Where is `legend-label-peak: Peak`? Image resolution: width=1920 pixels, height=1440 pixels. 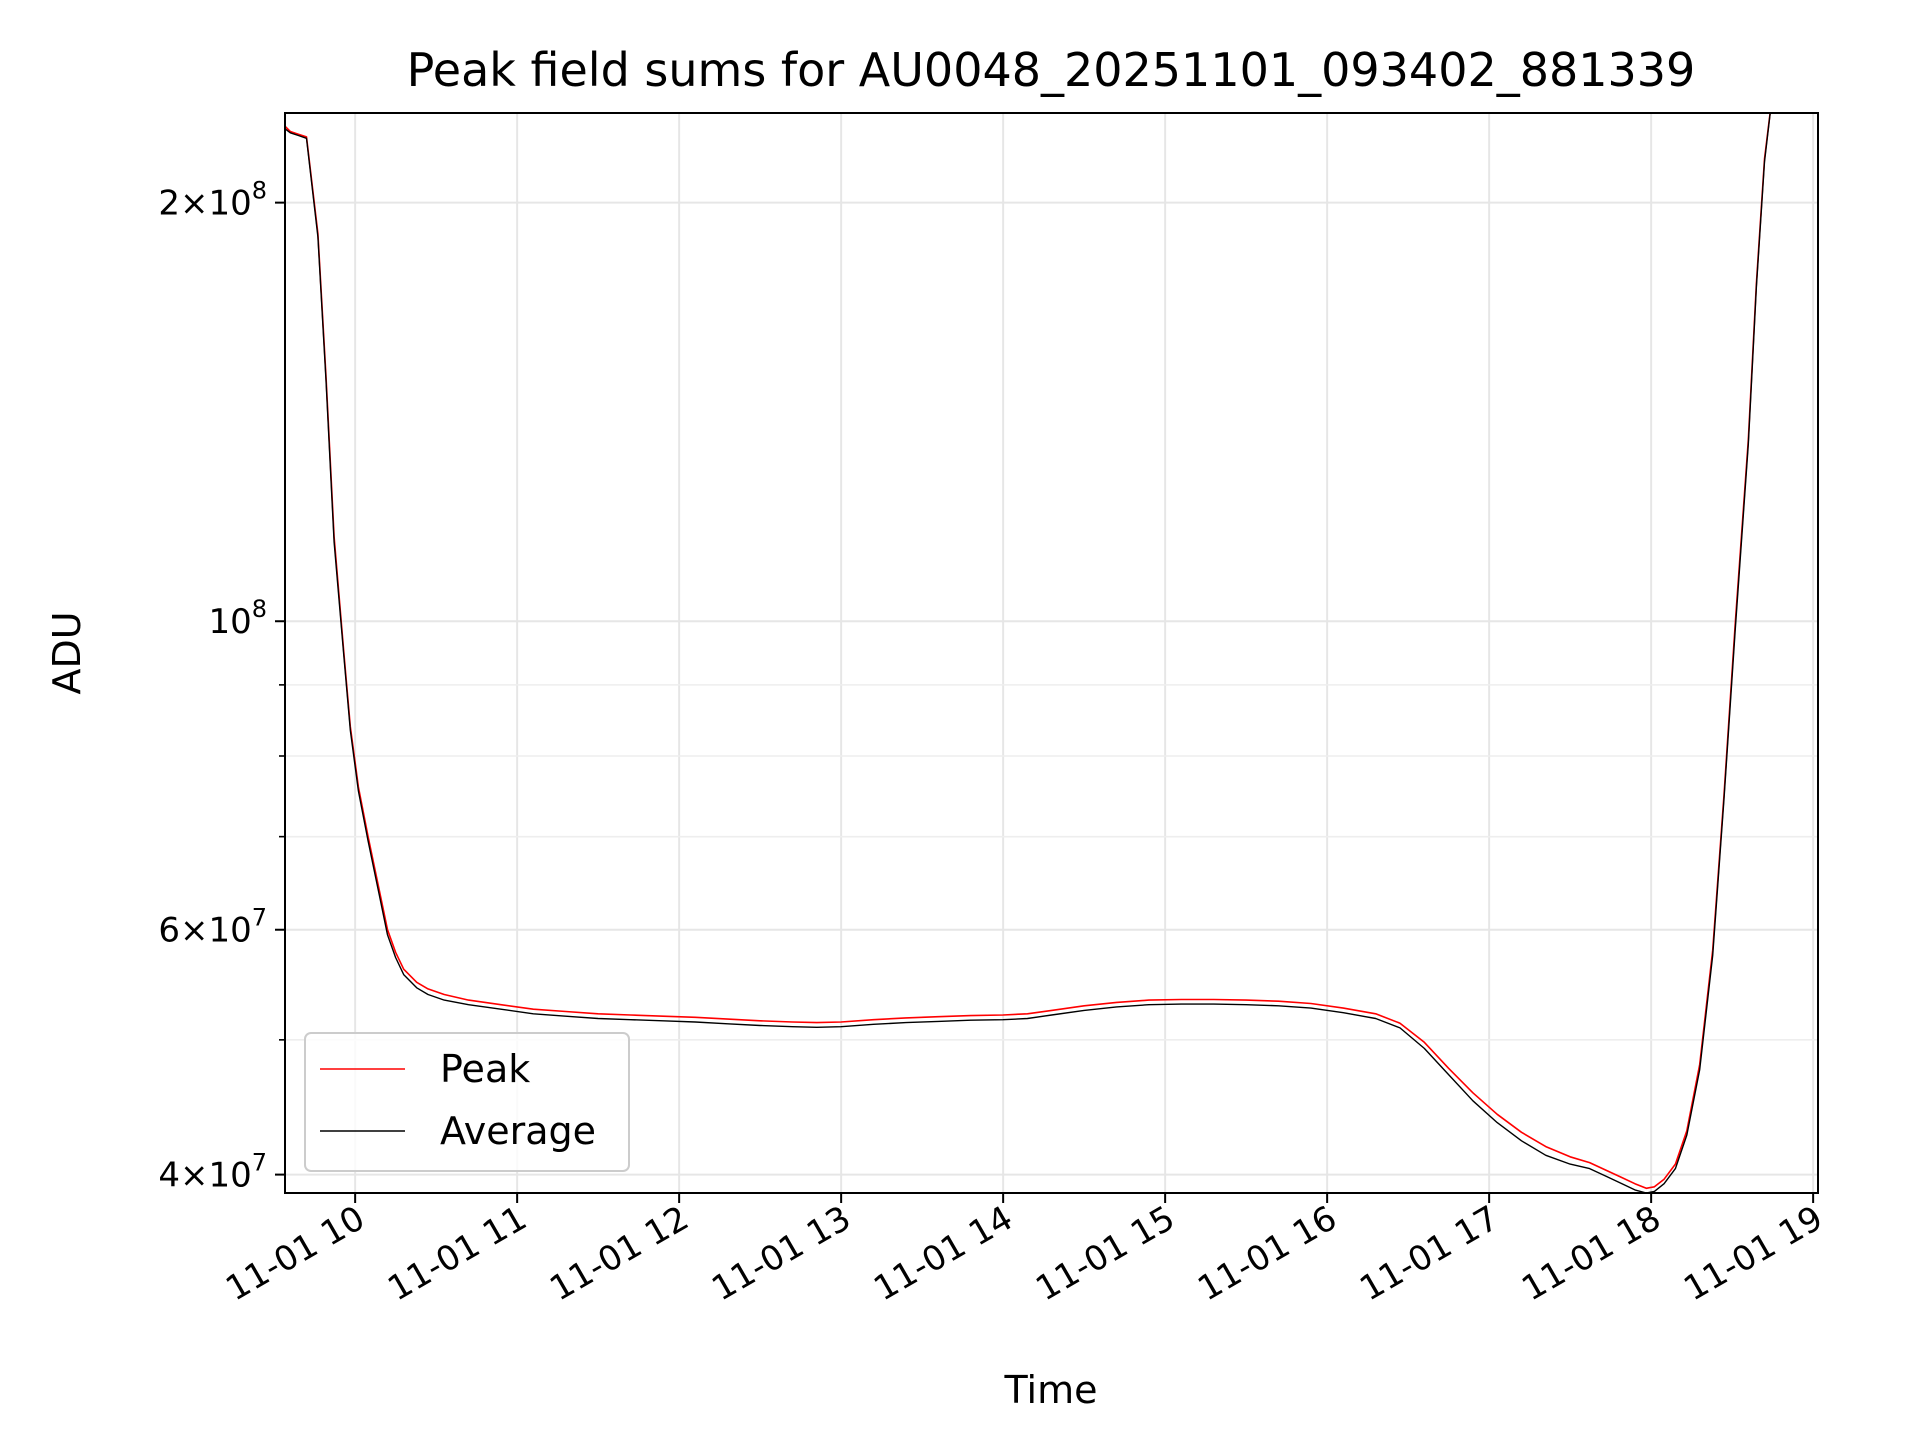 legend-label-peak: Peak is located at coordinates (485, 1069).